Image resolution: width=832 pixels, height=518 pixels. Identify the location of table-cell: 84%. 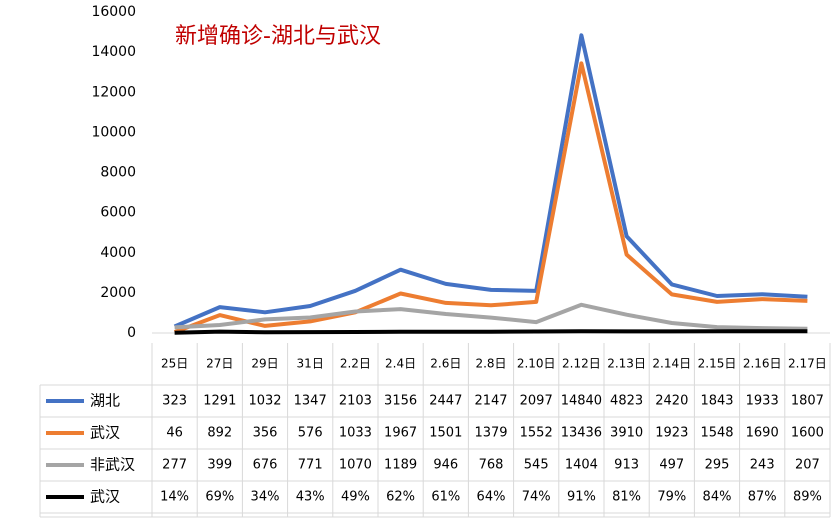
(717, 497).